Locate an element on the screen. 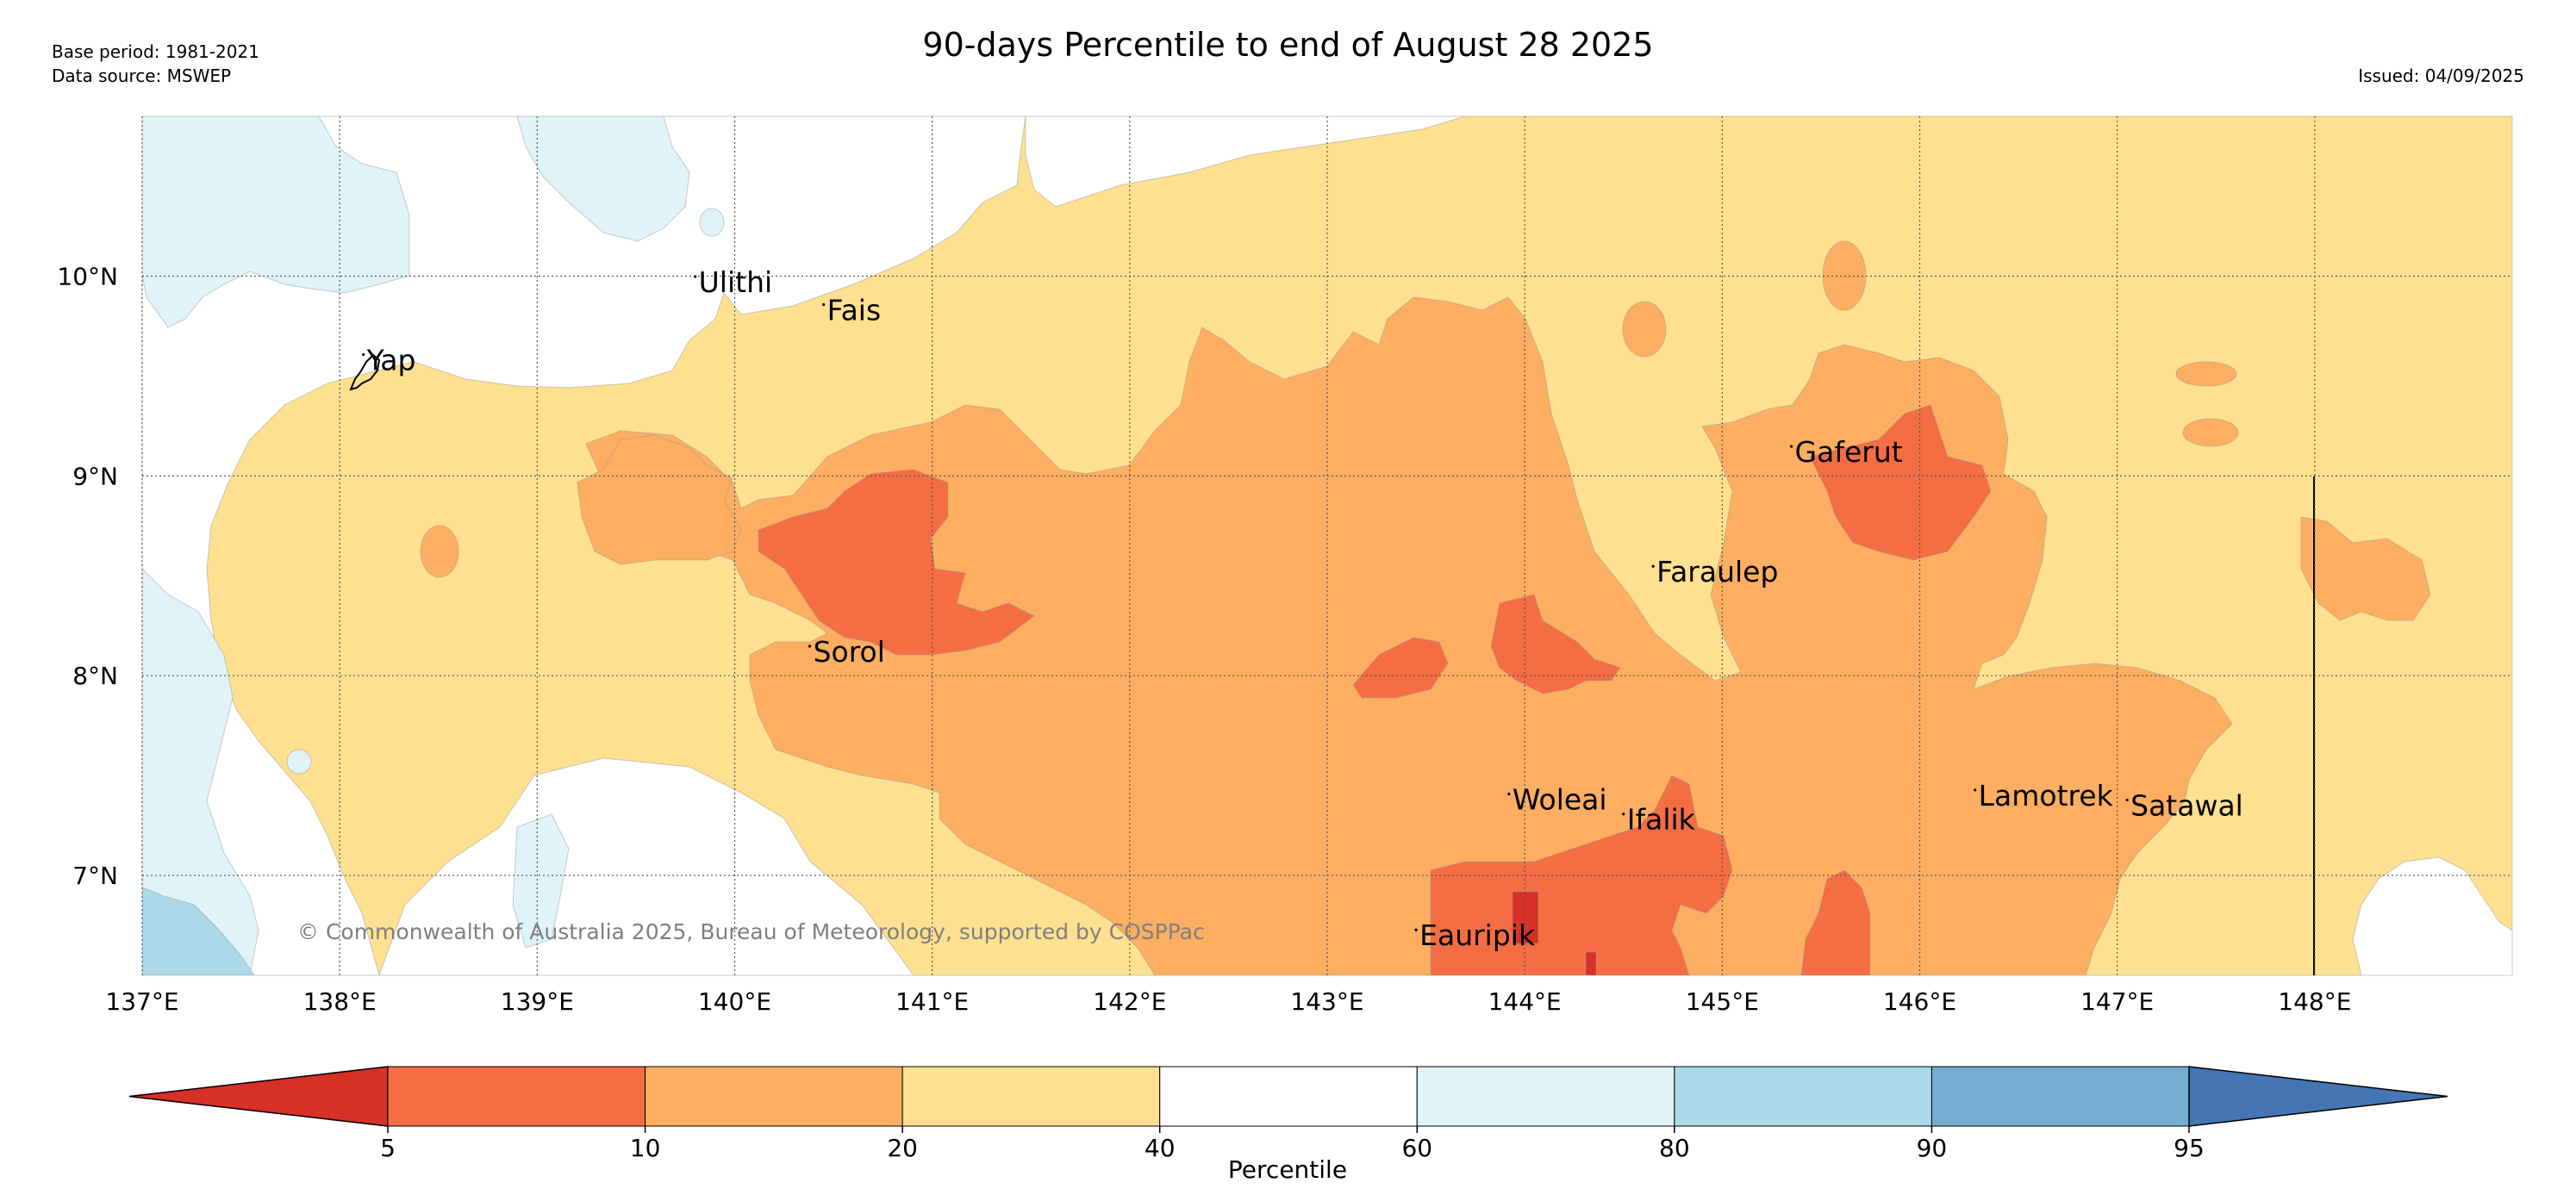  colorbar-label: Percentile is located at coordinates (1287, 1169).